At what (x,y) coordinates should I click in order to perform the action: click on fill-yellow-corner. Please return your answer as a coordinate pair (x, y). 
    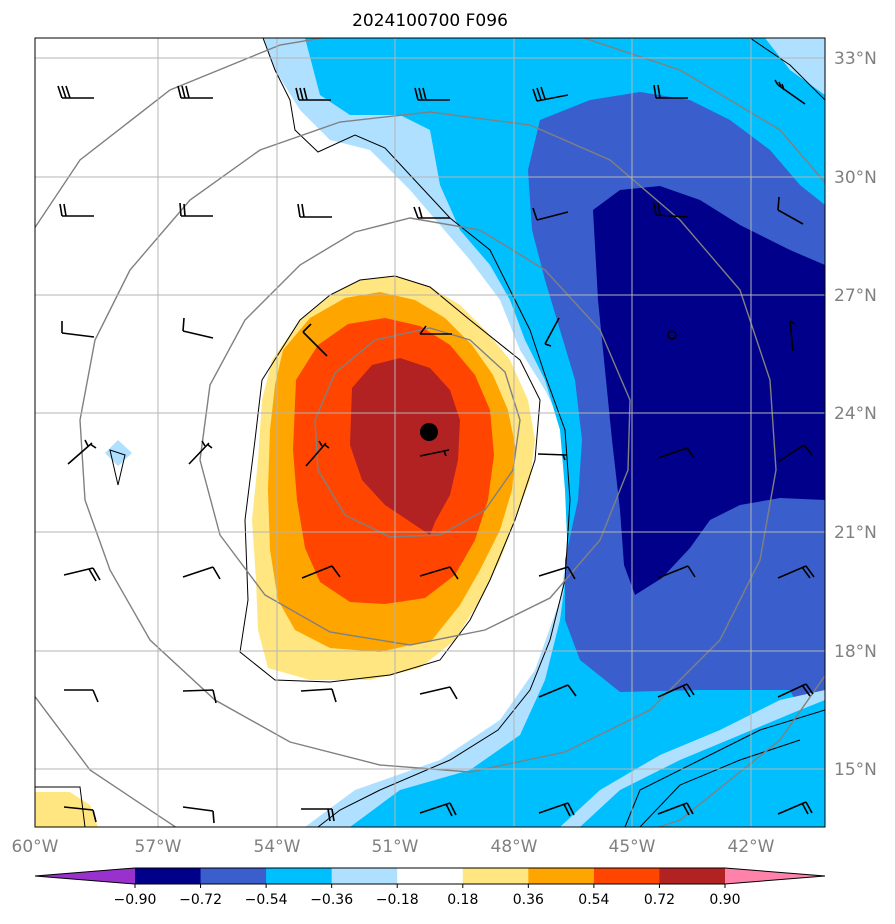
    Looking at the image, I should click on (66, 809).